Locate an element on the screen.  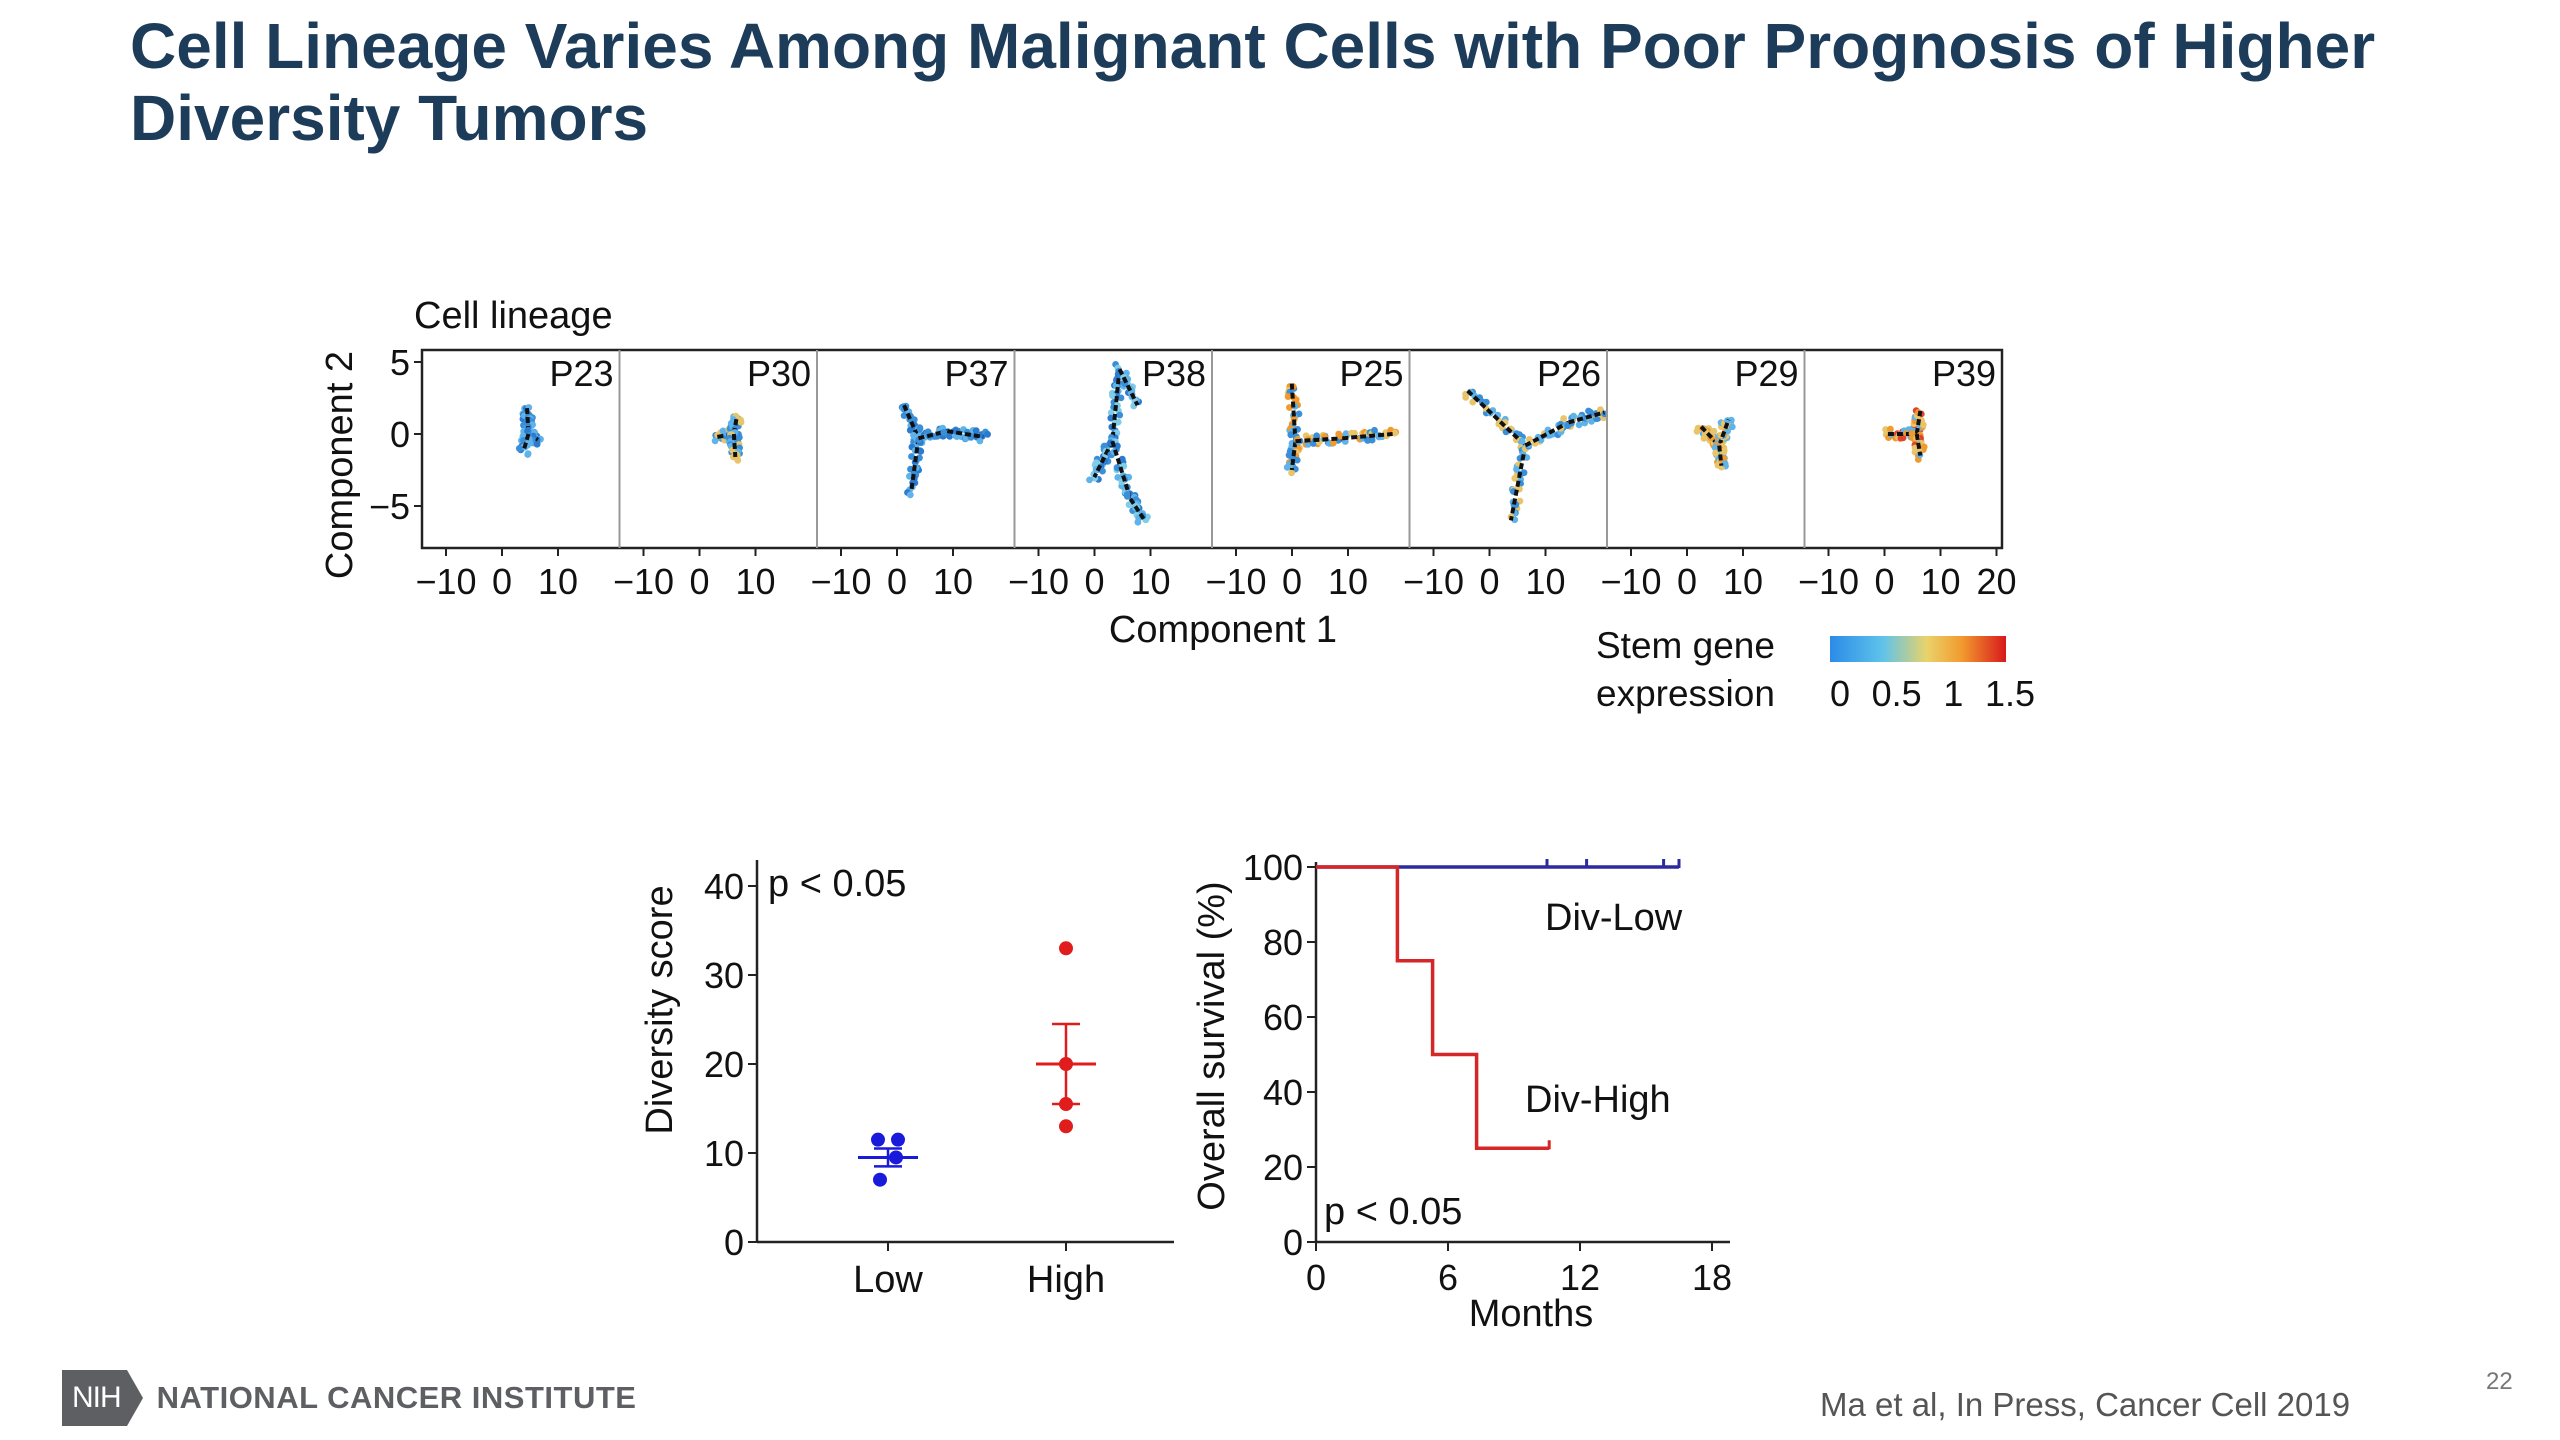
colorbar-ticks: 0 0.5 1 1.5 is located at coordinates (1932, 693).